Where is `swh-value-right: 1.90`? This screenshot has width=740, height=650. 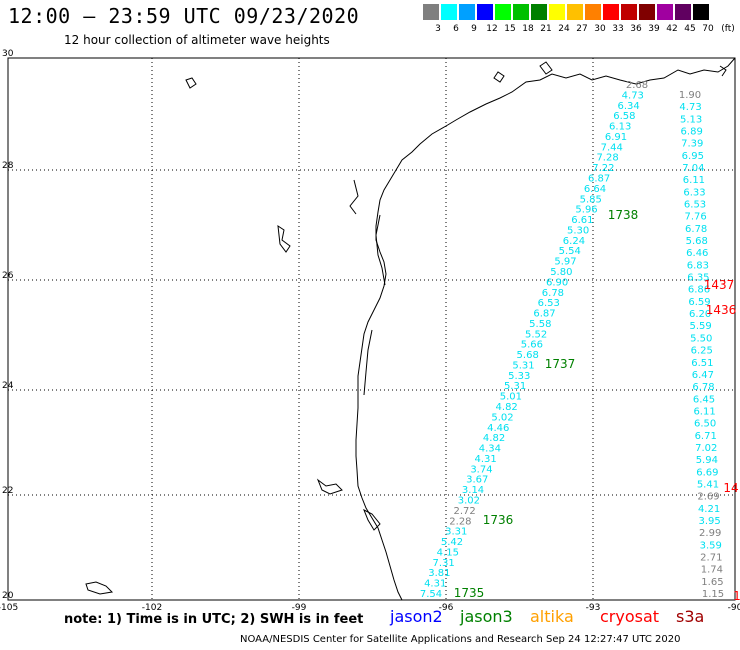 swh-value-right: 1.90 is located at coordinates (690, 95).